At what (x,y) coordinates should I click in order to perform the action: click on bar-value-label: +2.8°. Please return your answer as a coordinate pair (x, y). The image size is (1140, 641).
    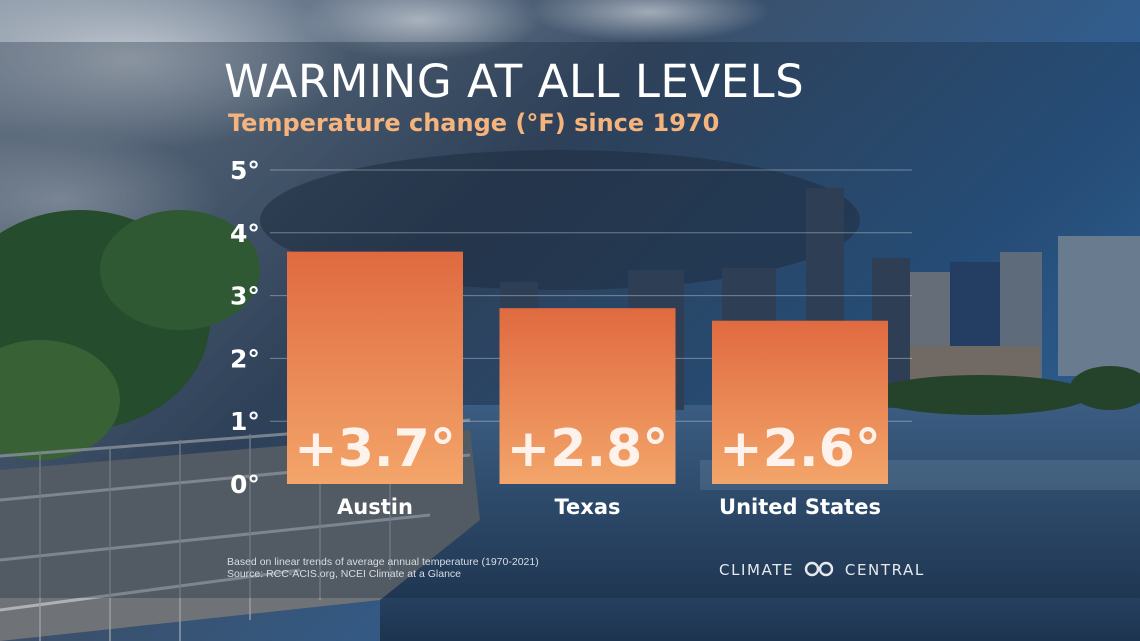
    Looking at the image, I should click on (588, 449).